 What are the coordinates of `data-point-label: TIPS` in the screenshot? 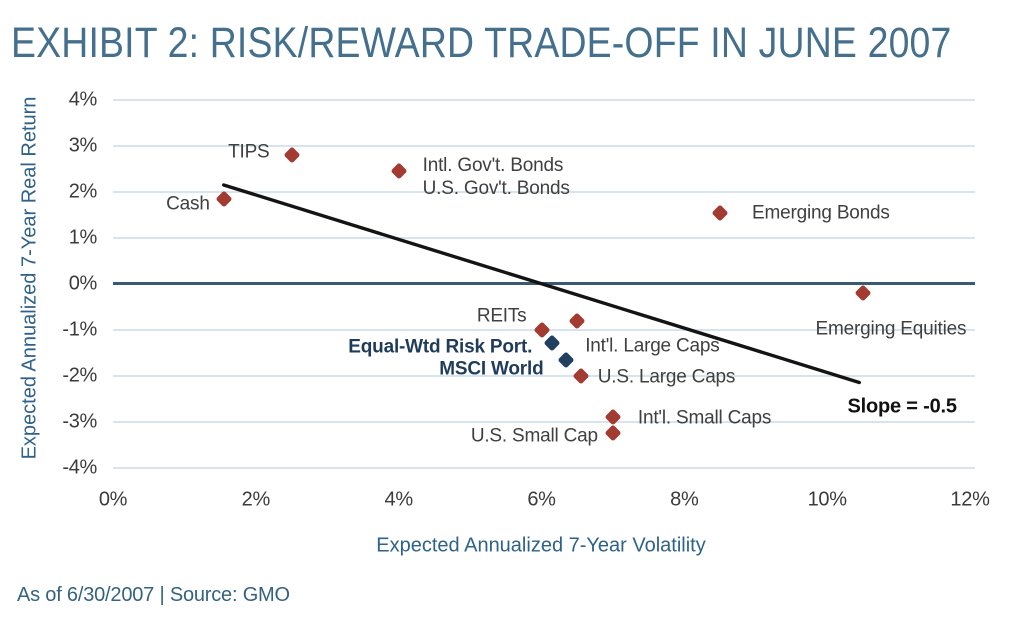 It's located at (249, 152).